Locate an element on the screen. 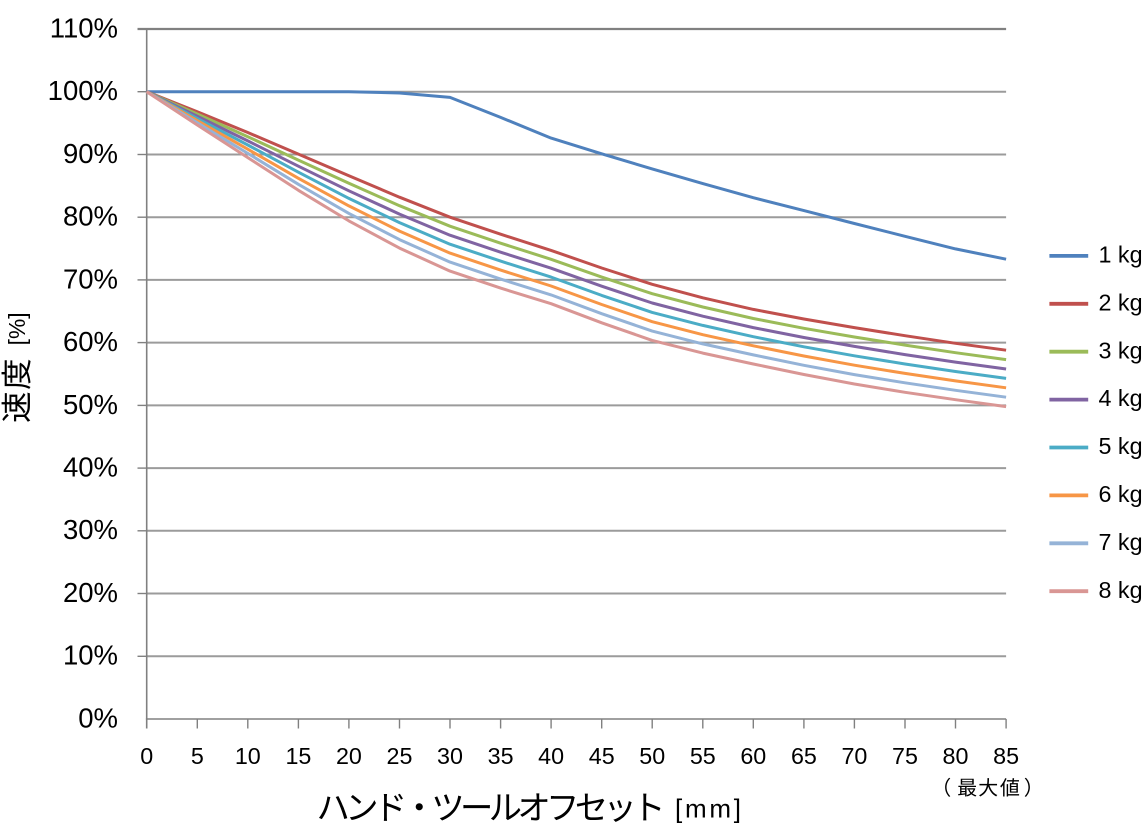  svg-text: 20 is located at coordinates (349, 756).